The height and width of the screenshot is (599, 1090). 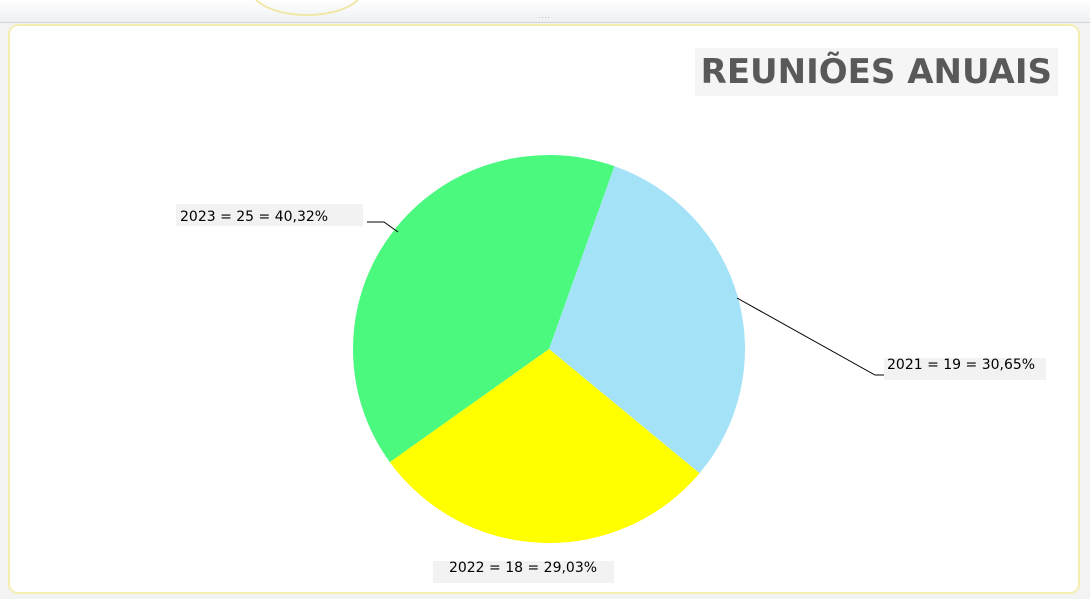 I want to click on data-label-2022: 2022 = 18 = 29,03%, so click(x=523, y=568).